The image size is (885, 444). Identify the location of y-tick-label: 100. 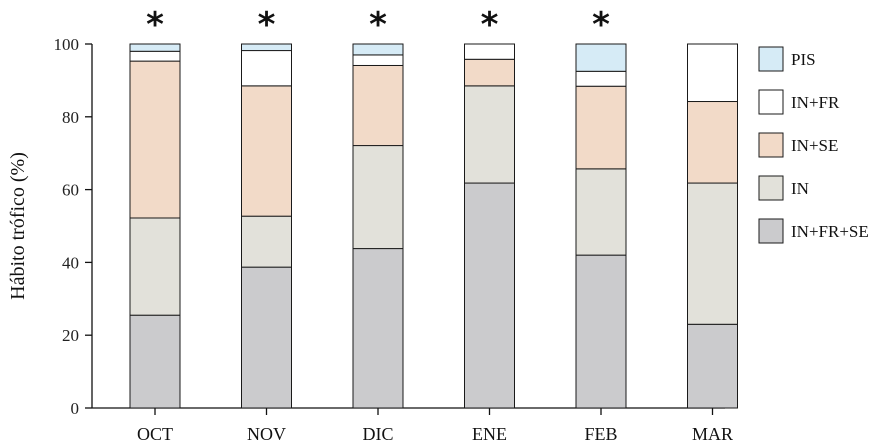
(67, 44).